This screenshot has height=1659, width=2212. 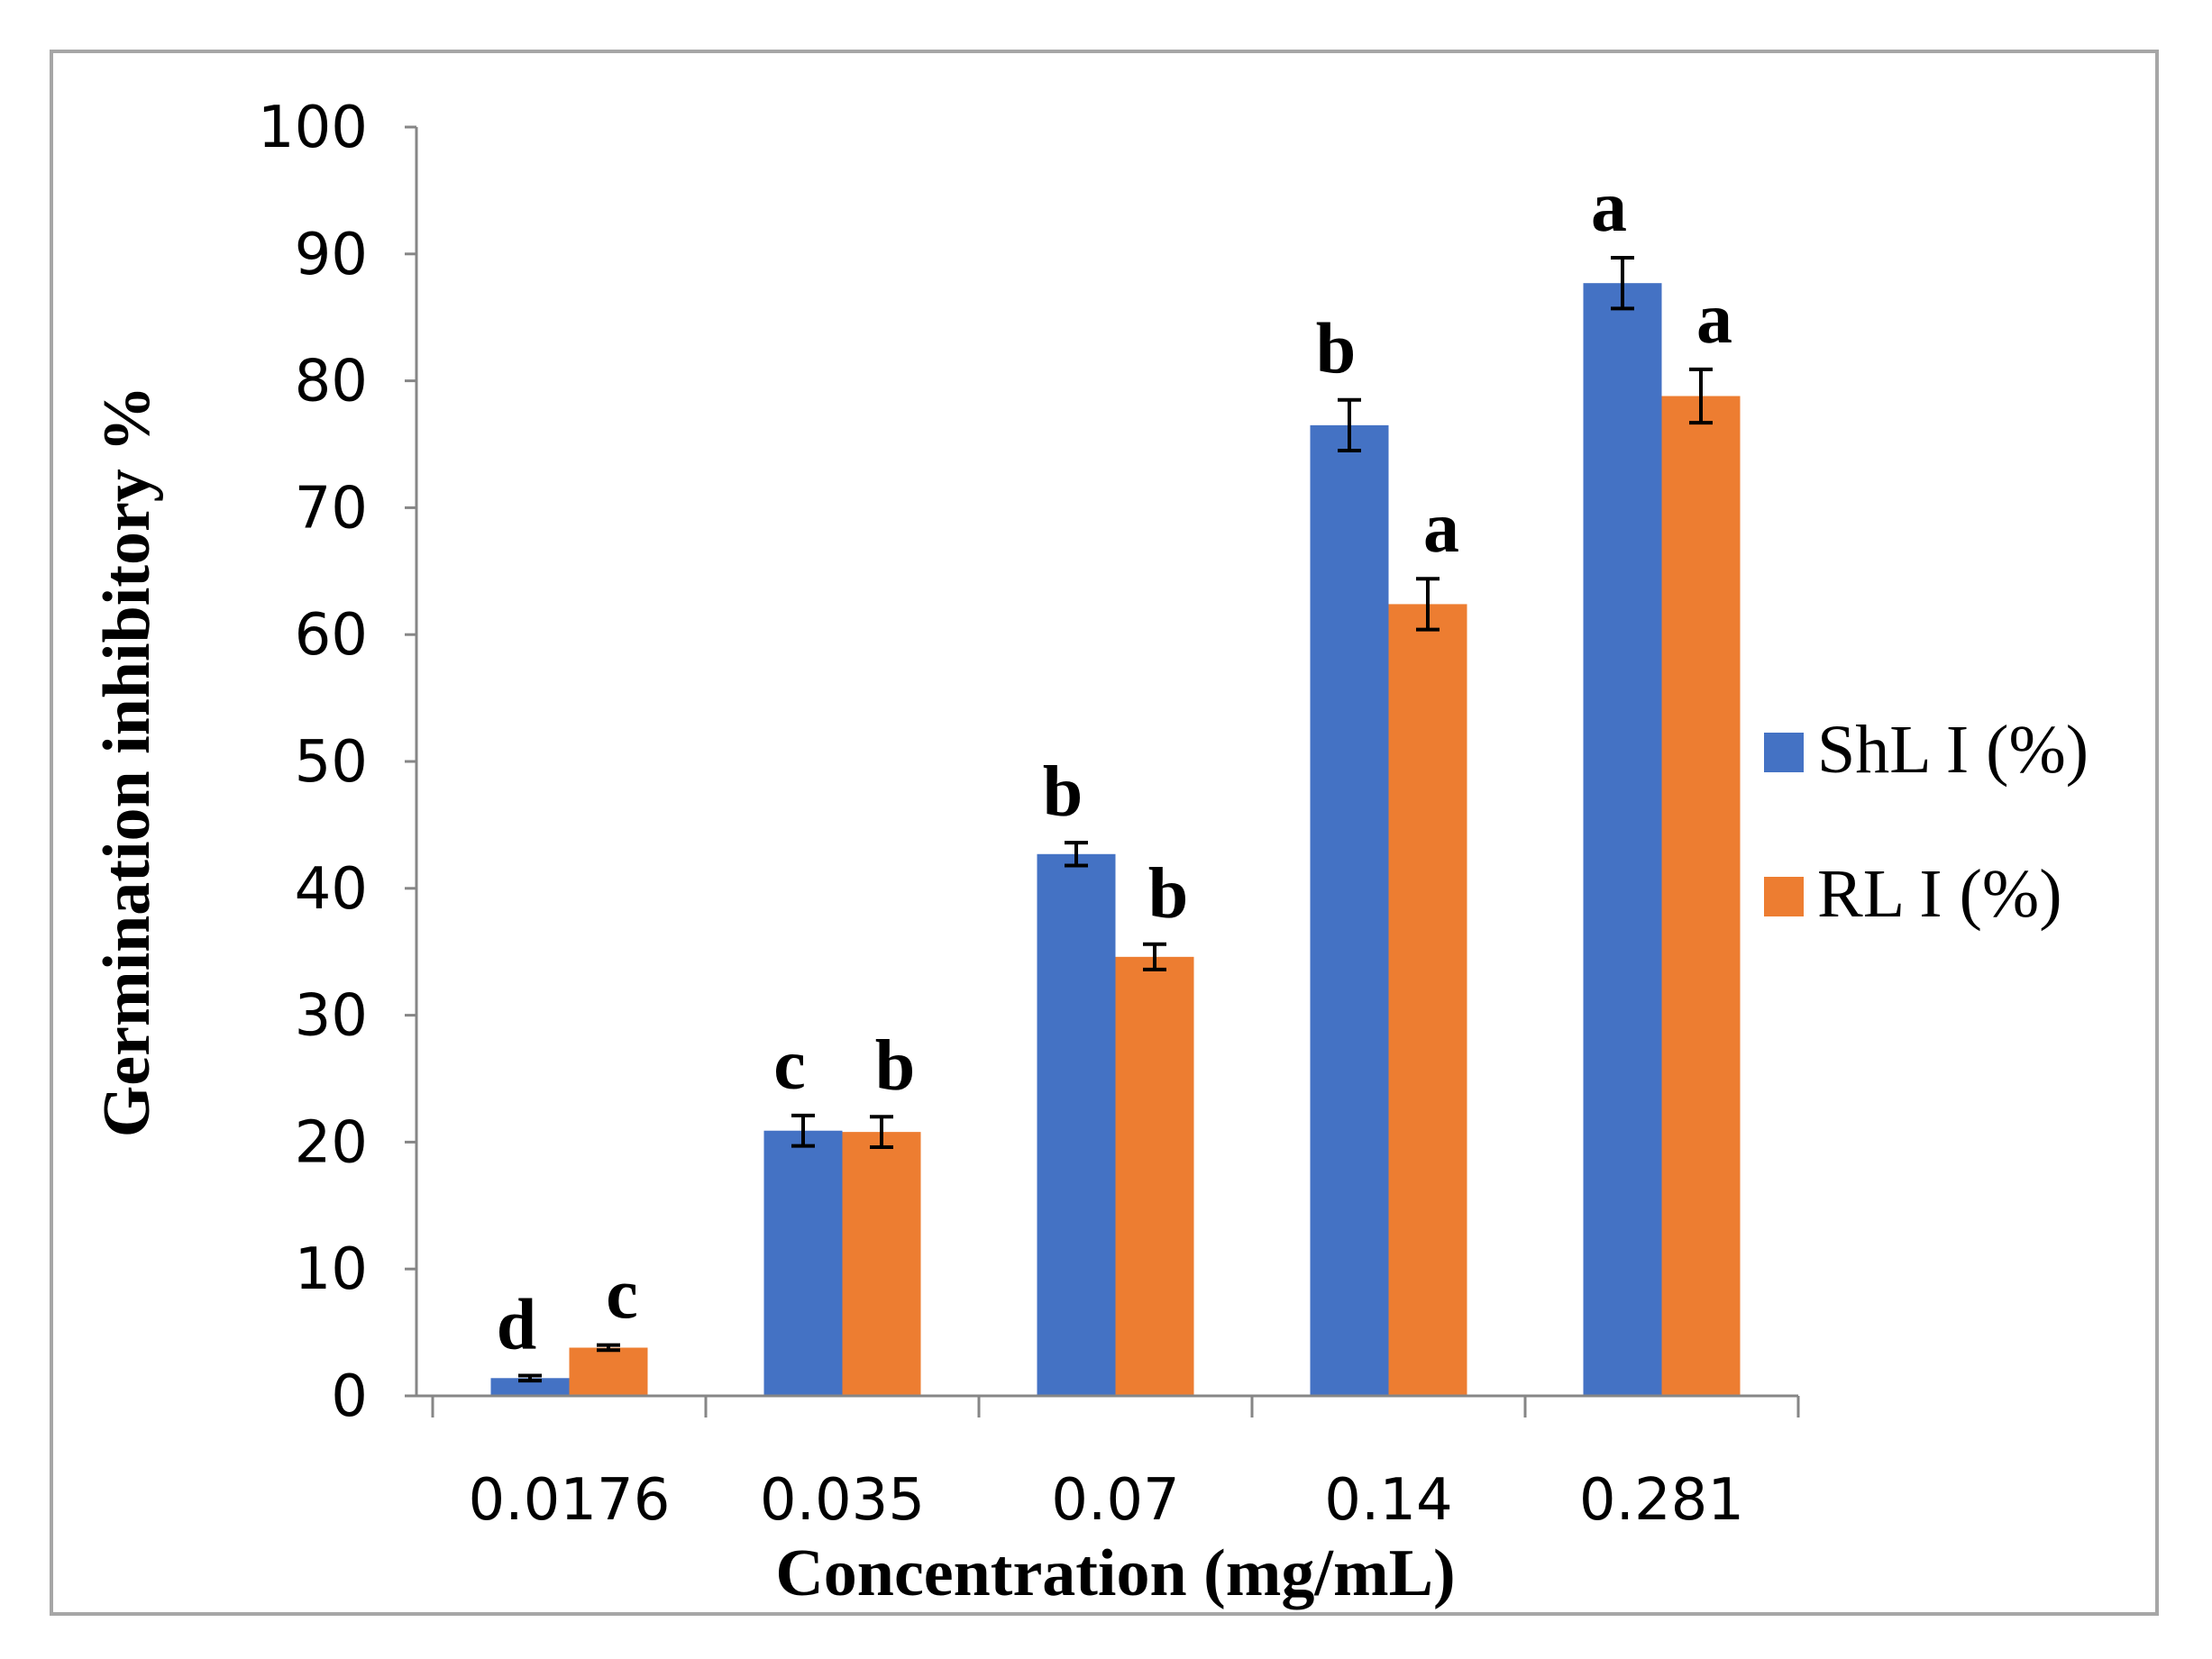 What do you see at coordinates (331, 889) in the screenshot?
I see `y-tick-label: 40` at bounding box center [331, 889].